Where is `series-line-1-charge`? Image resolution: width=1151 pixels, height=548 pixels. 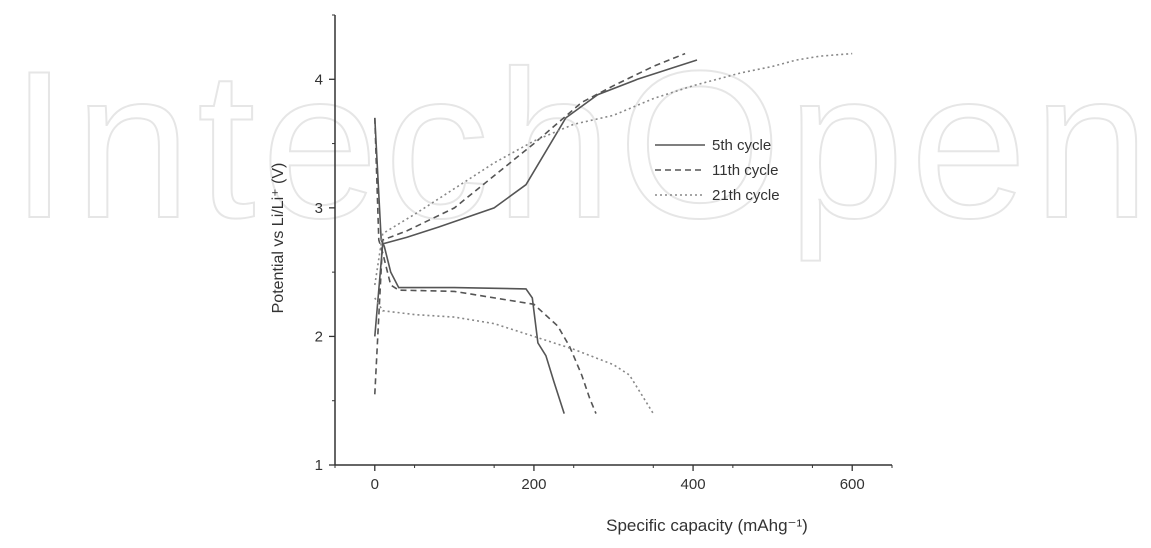 series-line-1-charge is located at coordinates (536, 198).